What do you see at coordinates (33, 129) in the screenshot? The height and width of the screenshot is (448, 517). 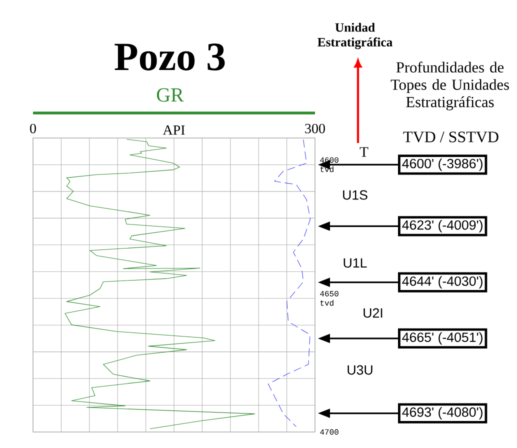 I see `x-tick-label: 0` at bounding box center [33, 129].